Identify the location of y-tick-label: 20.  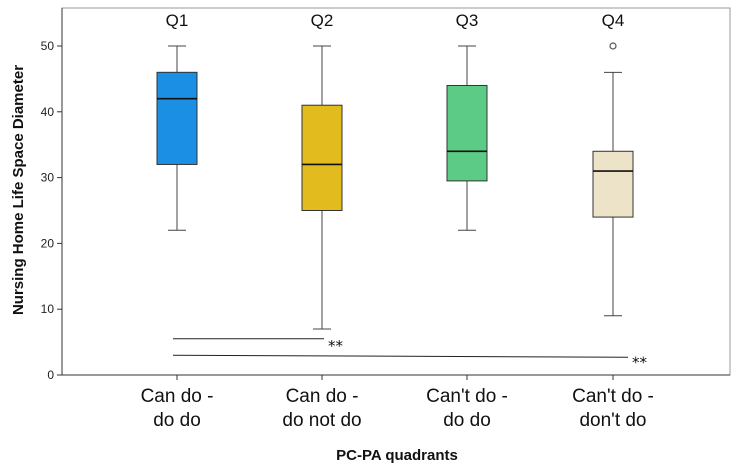
(48, 243).